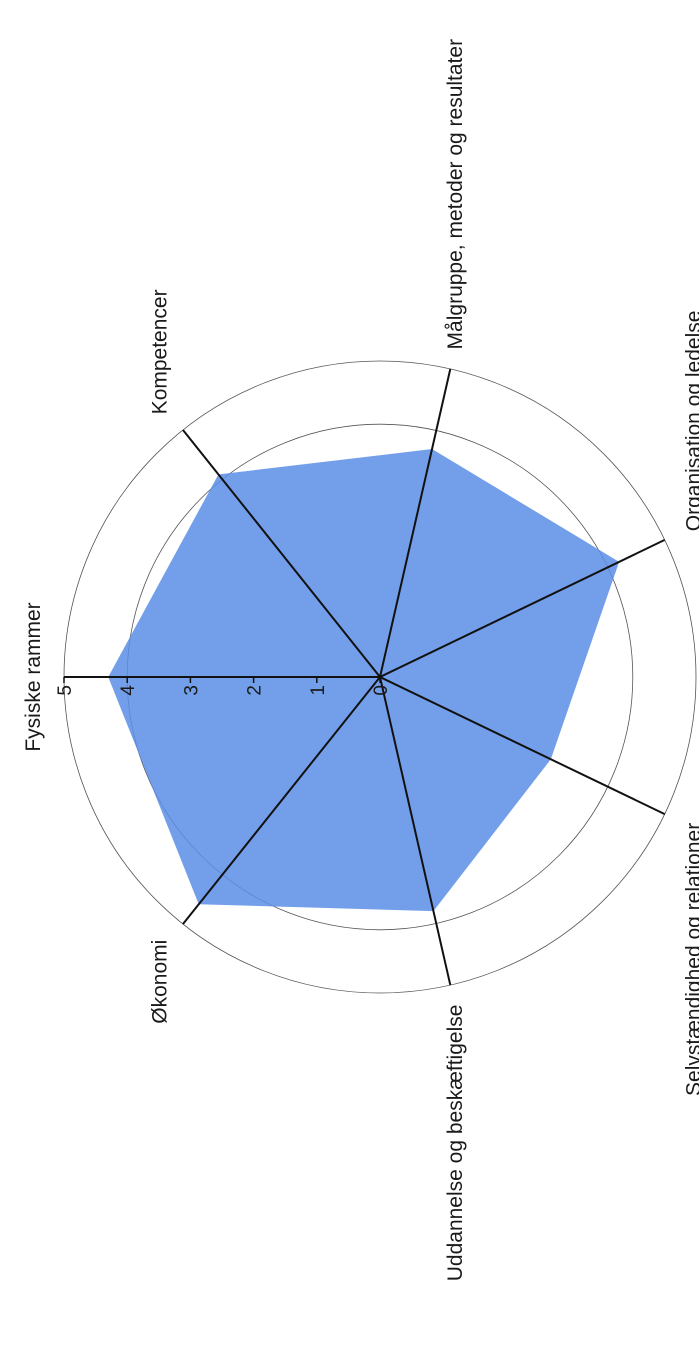 This screenshot has height=1353, width=699. Describe the element at coordinates (255, 690) in the screenshot. I see `tick-label: 2` at that location.